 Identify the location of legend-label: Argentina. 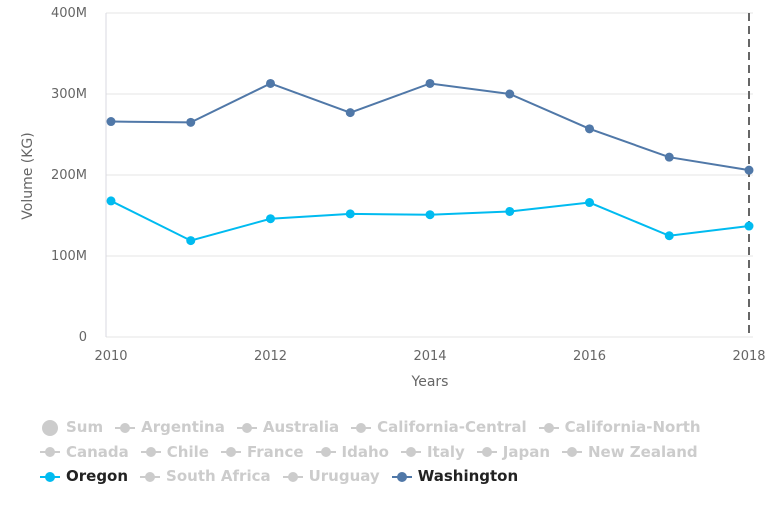
(183, 427).